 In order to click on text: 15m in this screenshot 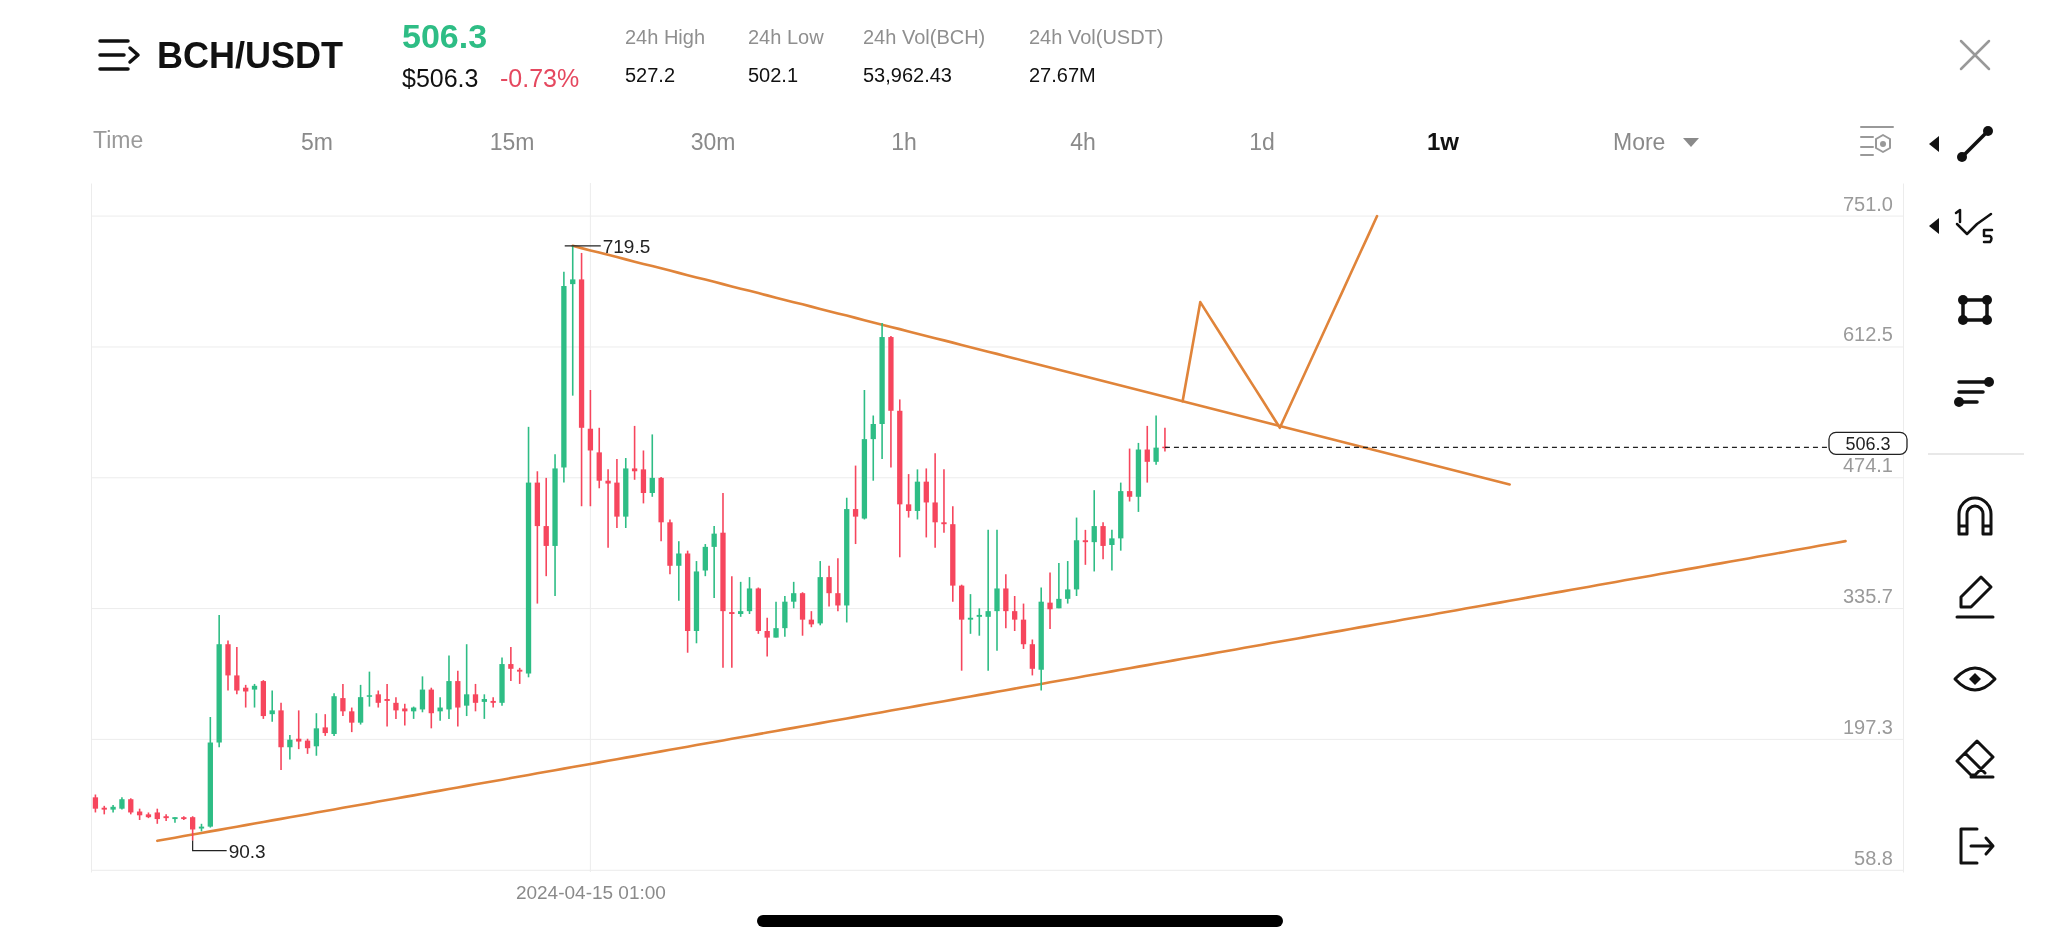, I will do `click(512, 142)`.